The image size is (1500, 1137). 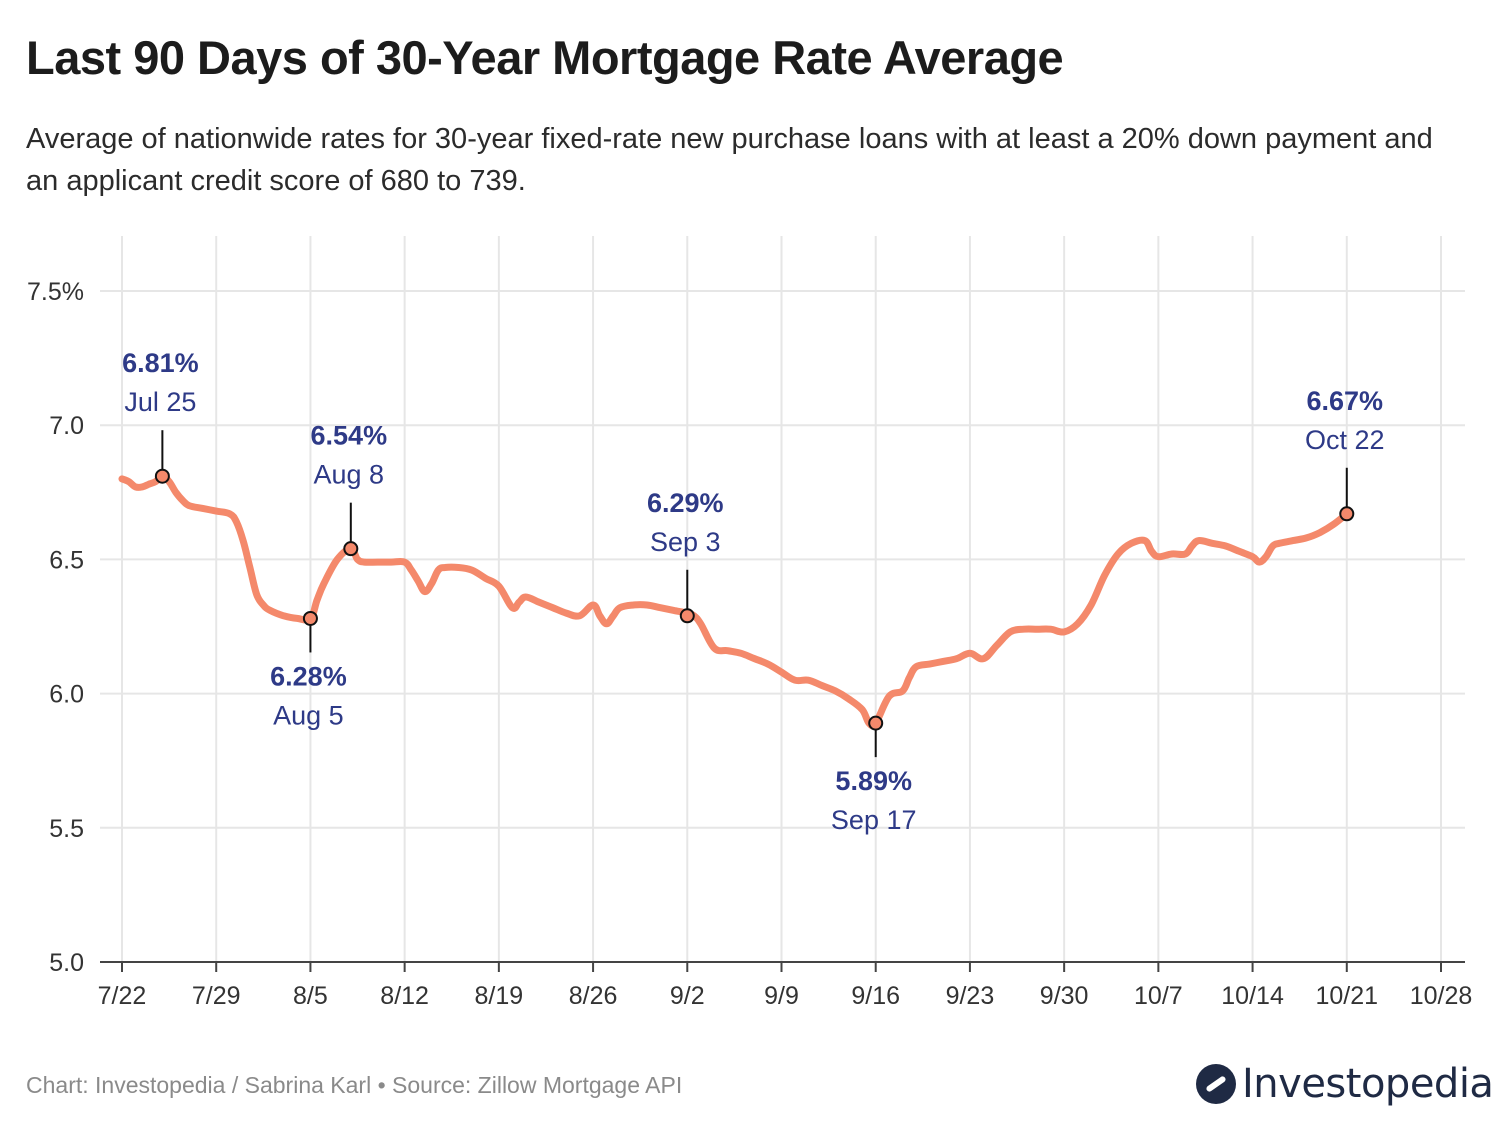 What do you see at coordinates (687, 996) in the screenshot?
I see `x-tick-label: 9/2` at bounding box center [687, 996].